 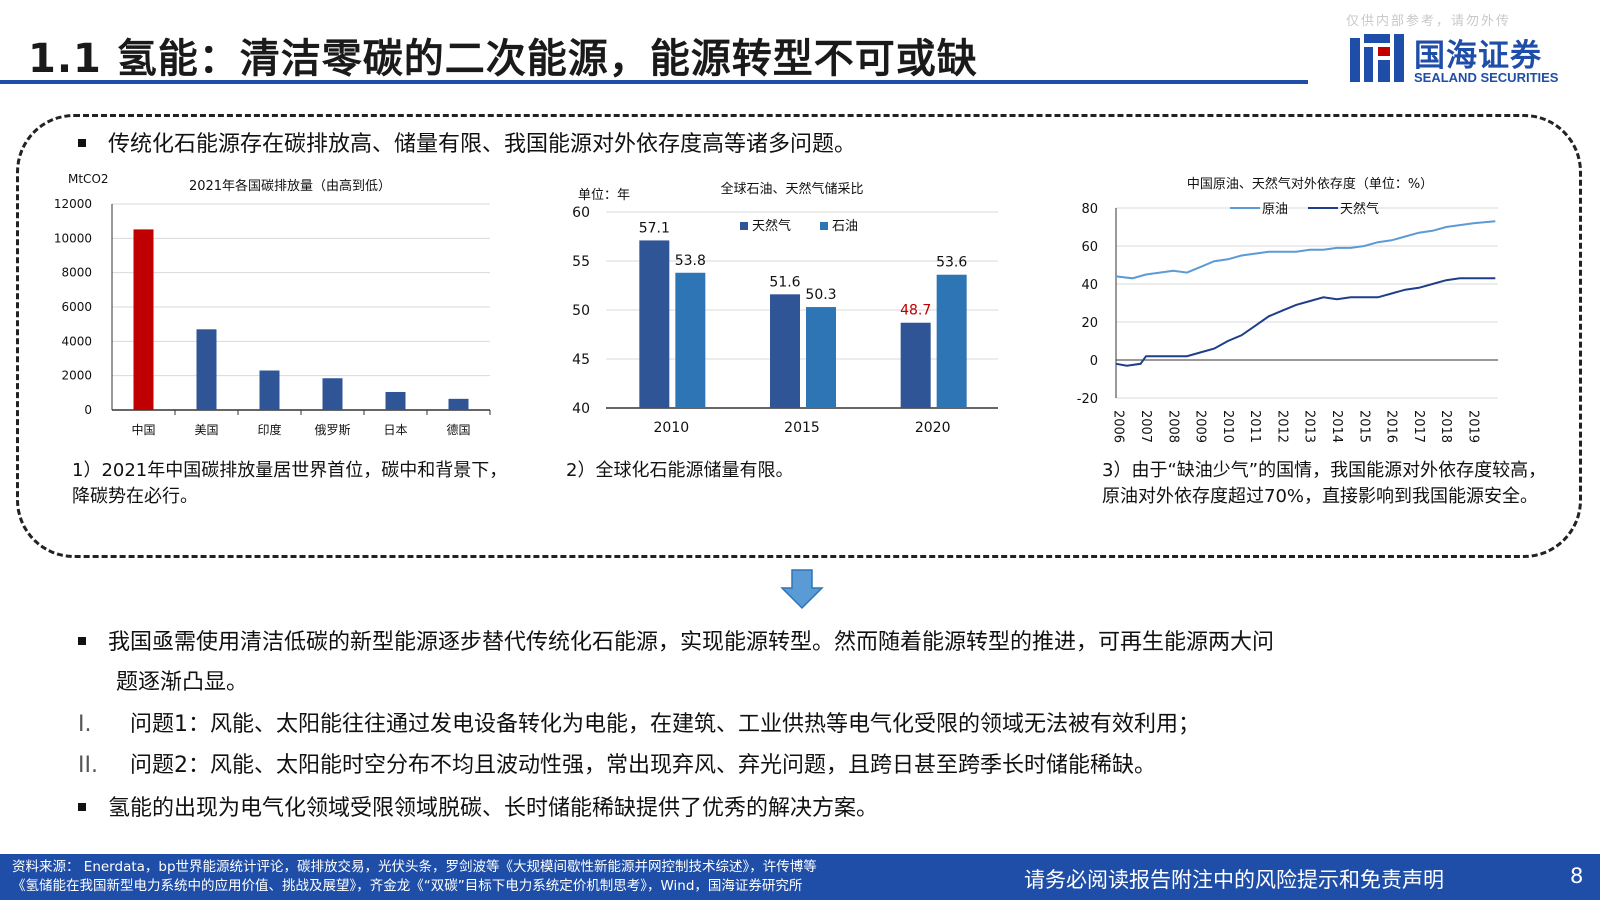 I want to click on chart3-xtick-label: 2019, so click(x=1472, y=426).